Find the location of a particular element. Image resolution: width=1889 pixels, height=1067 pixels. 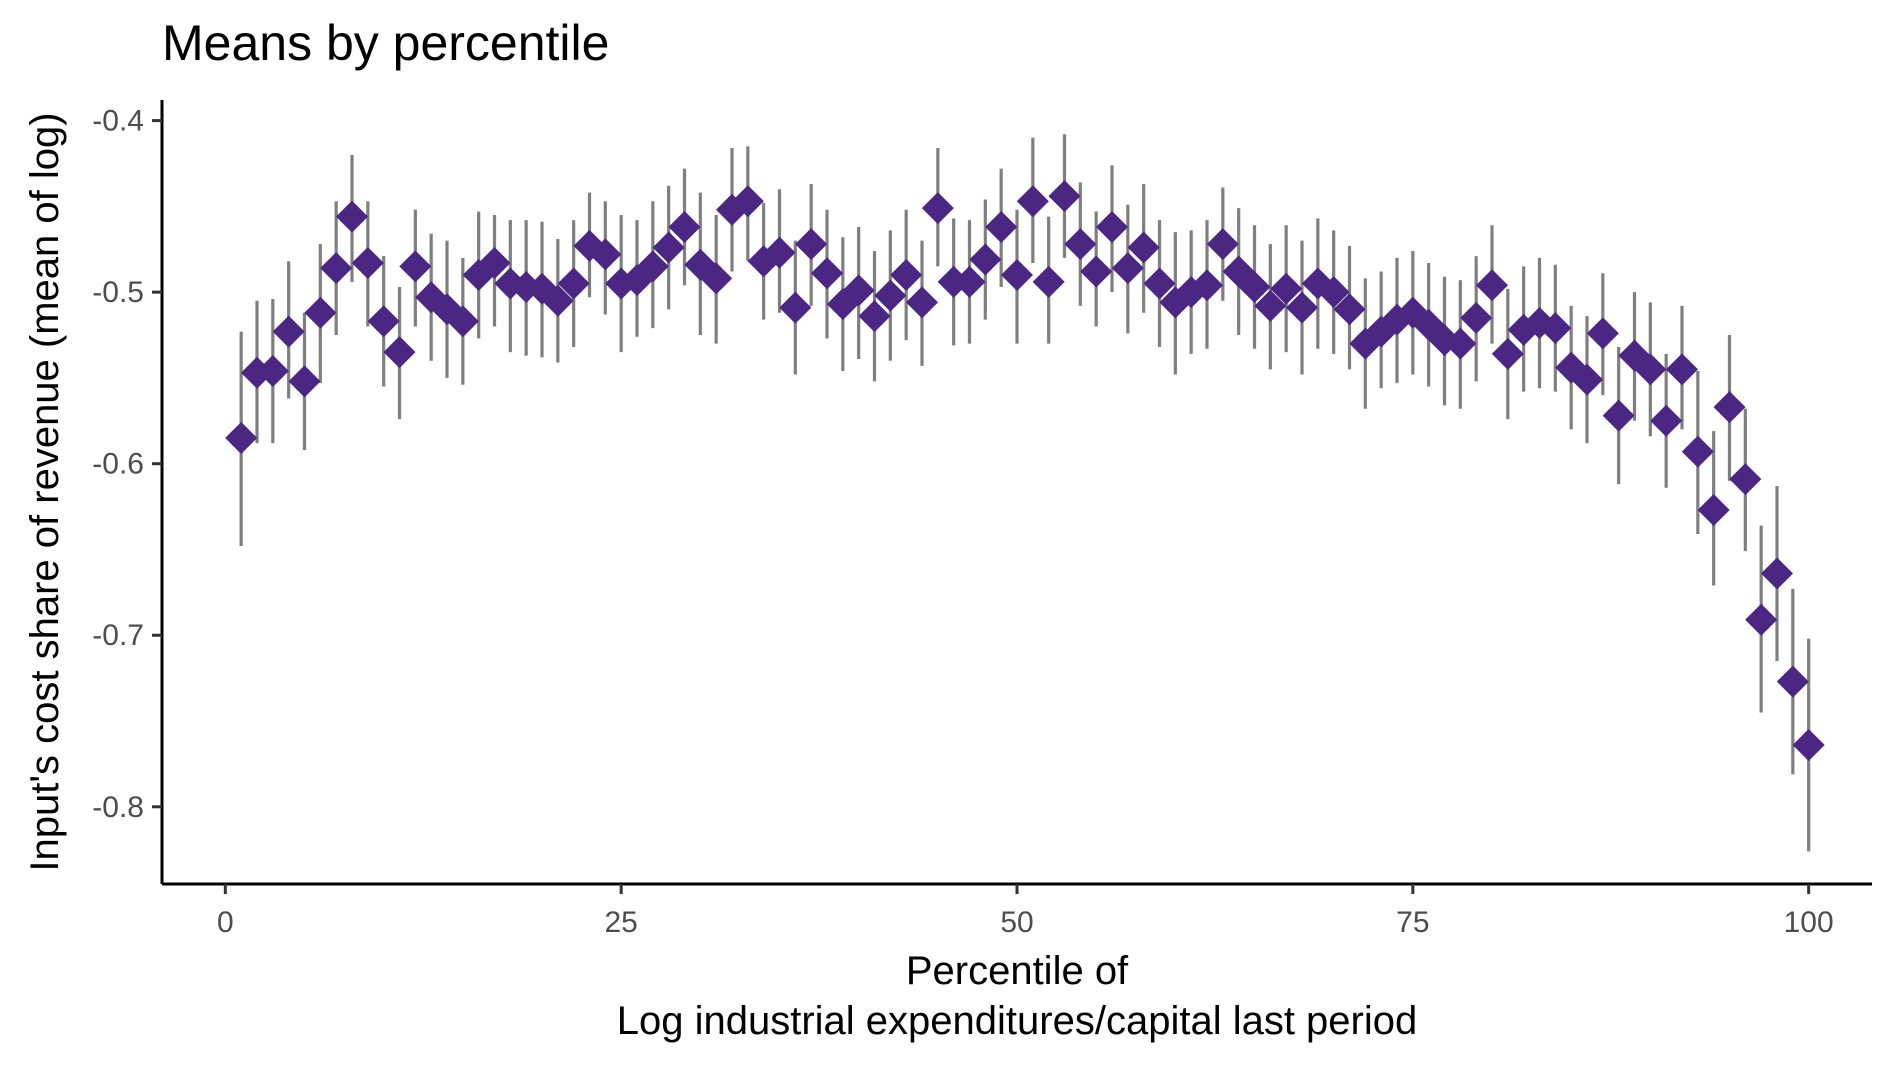

y-tick-label: -0.5 is located at coordinates (118, 292).